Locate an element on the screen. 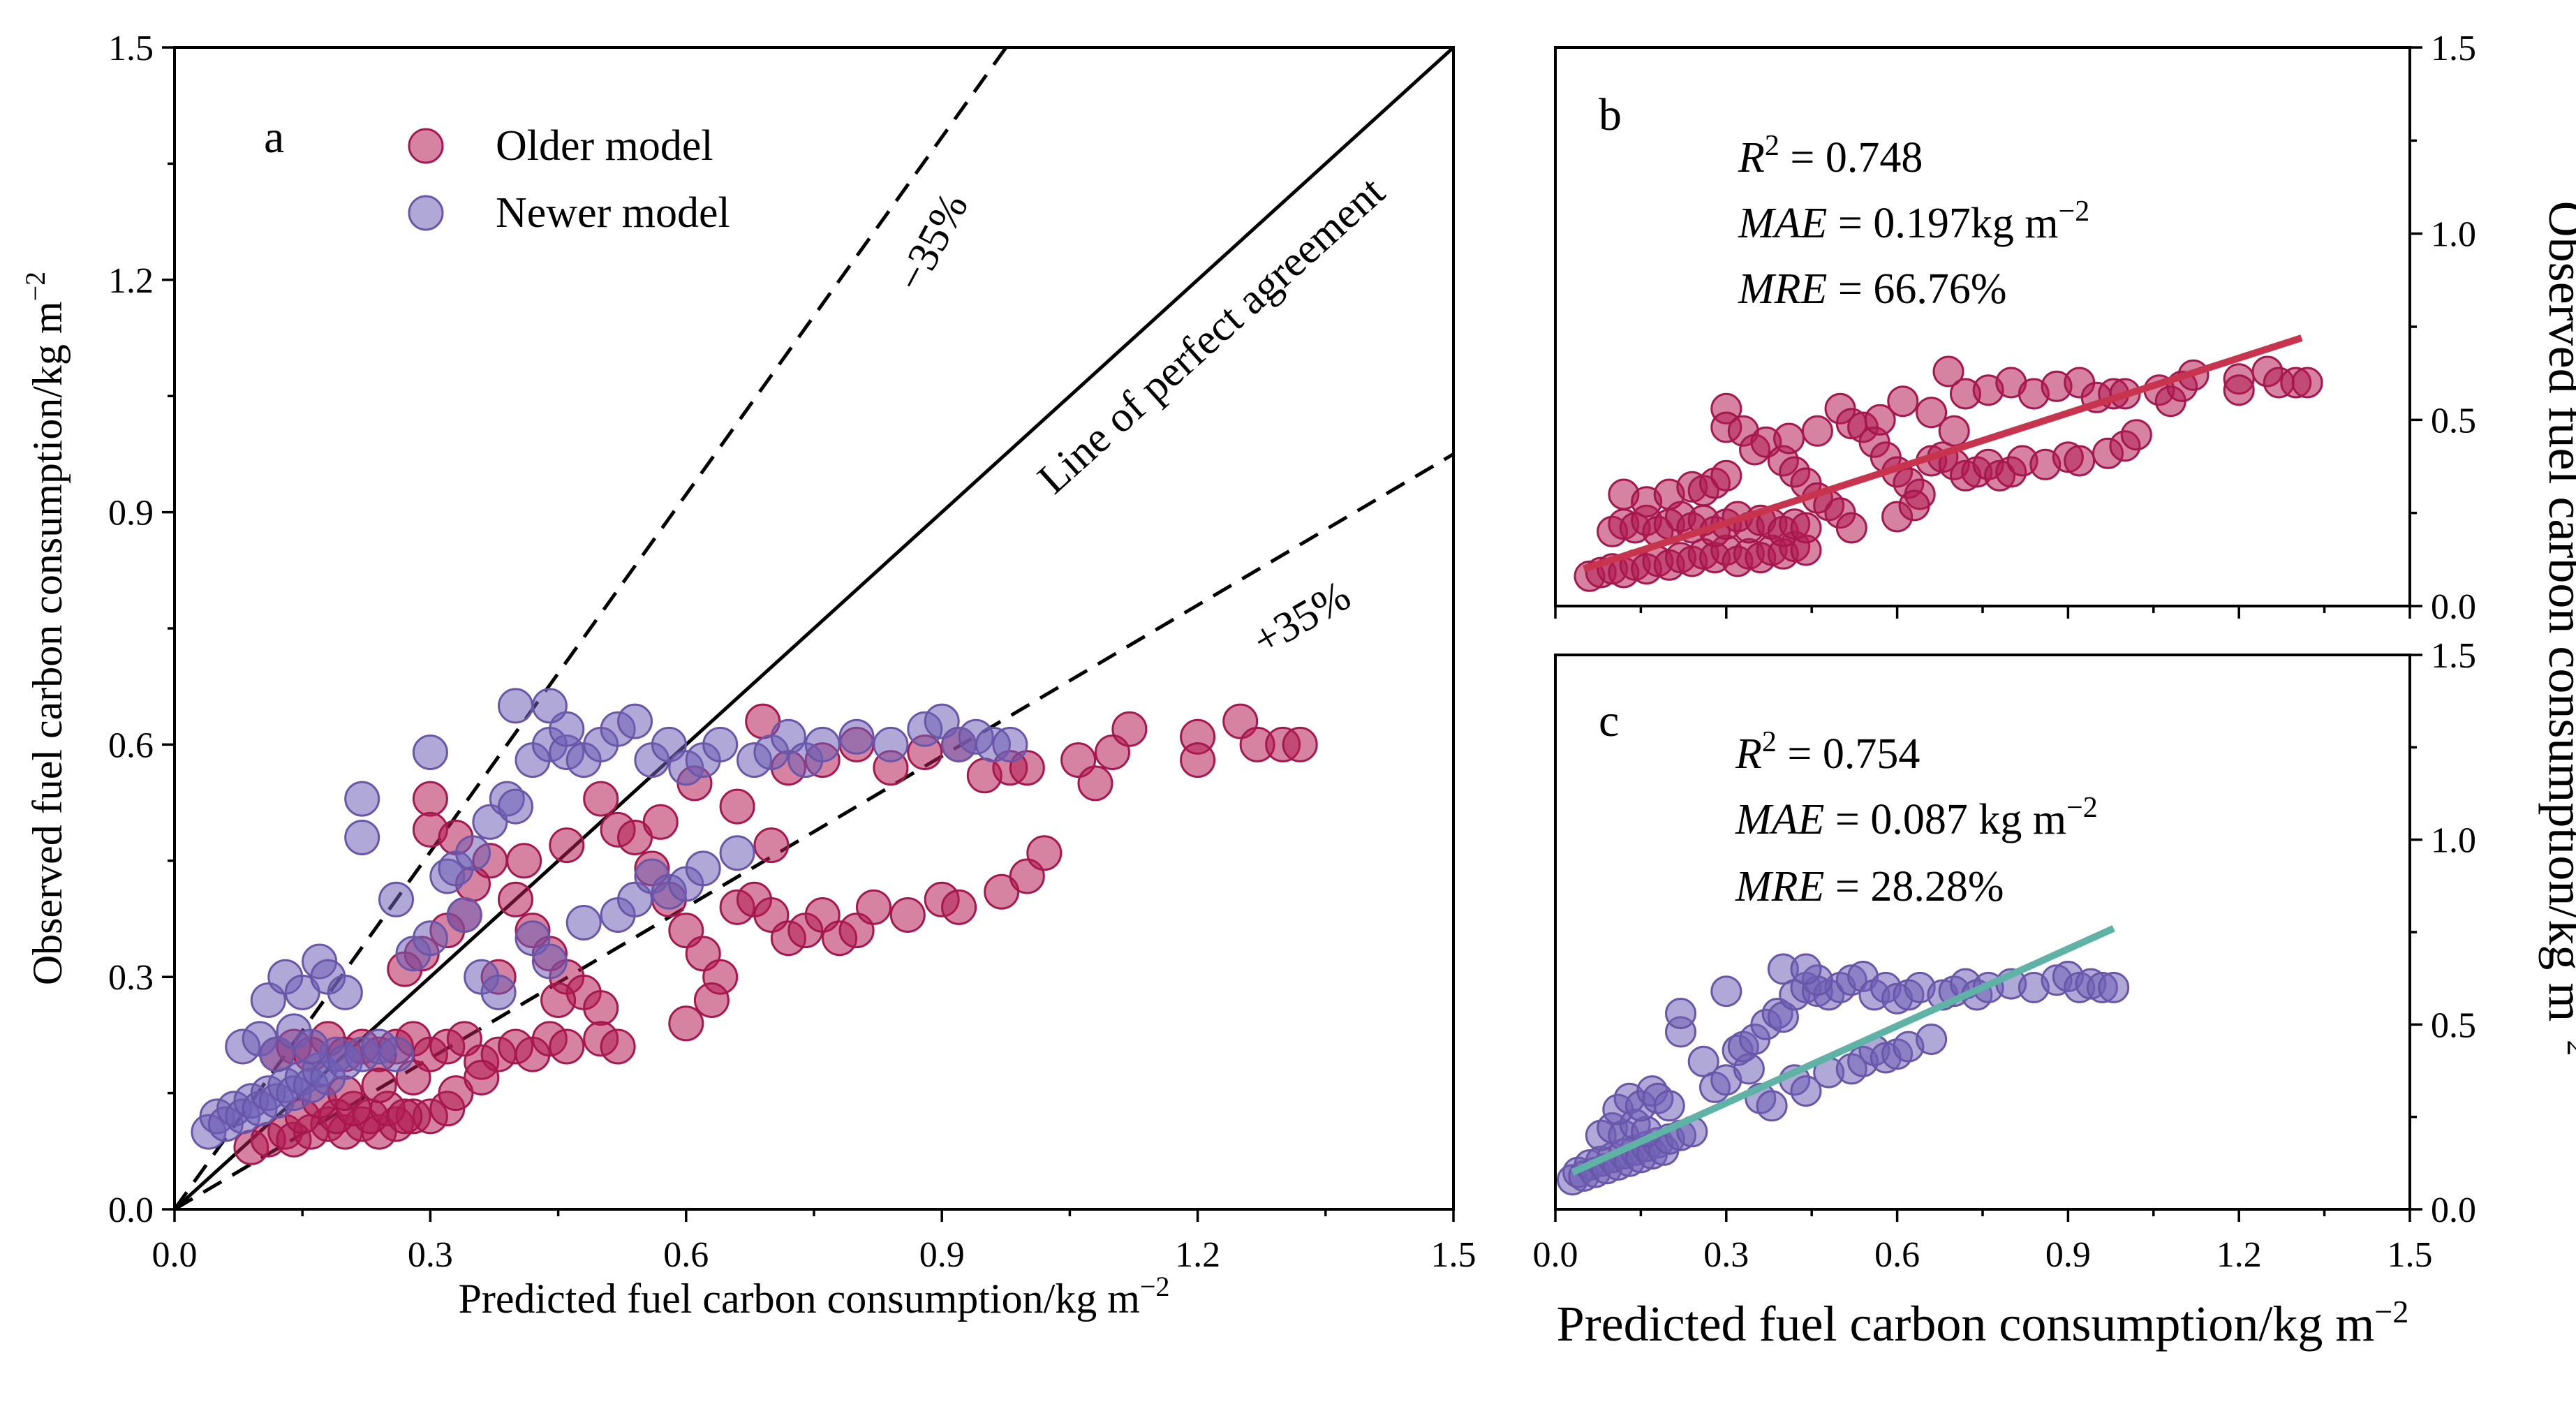  panel-b-fit-line is located at coordinates (1943, 454).